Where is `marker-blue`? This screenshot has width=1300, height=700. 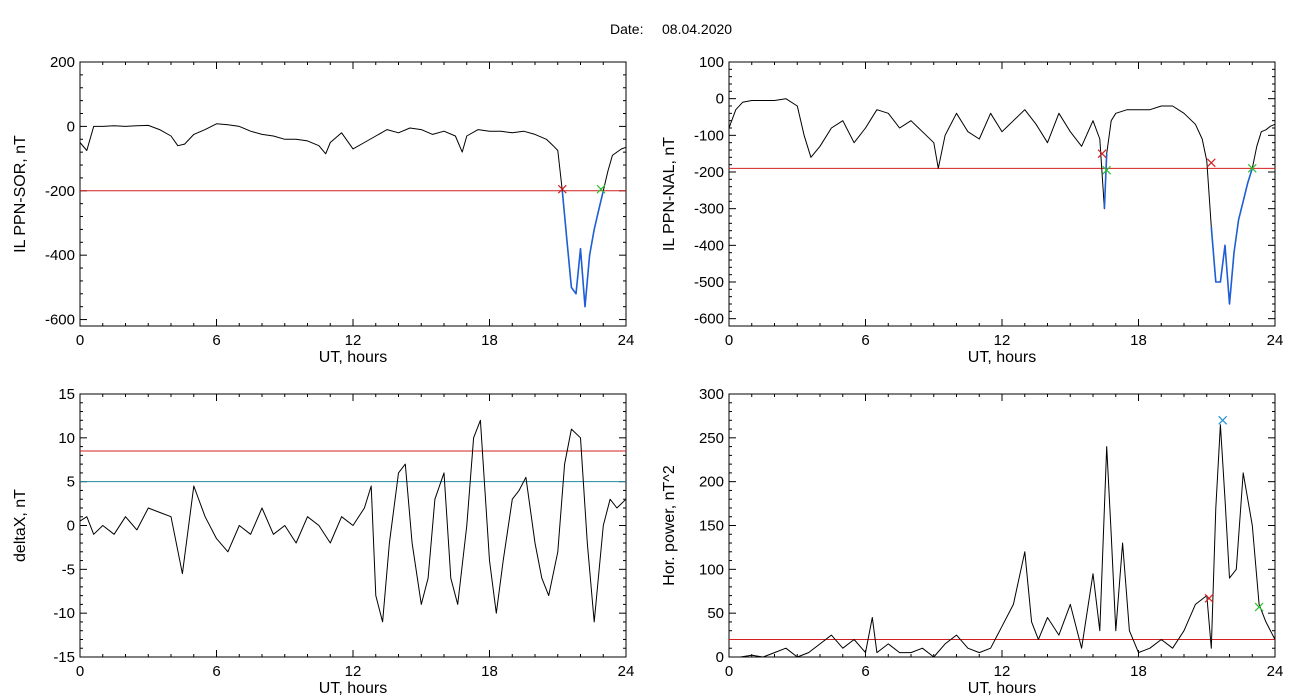 marker-blue is located at coordinates (1223, 420).